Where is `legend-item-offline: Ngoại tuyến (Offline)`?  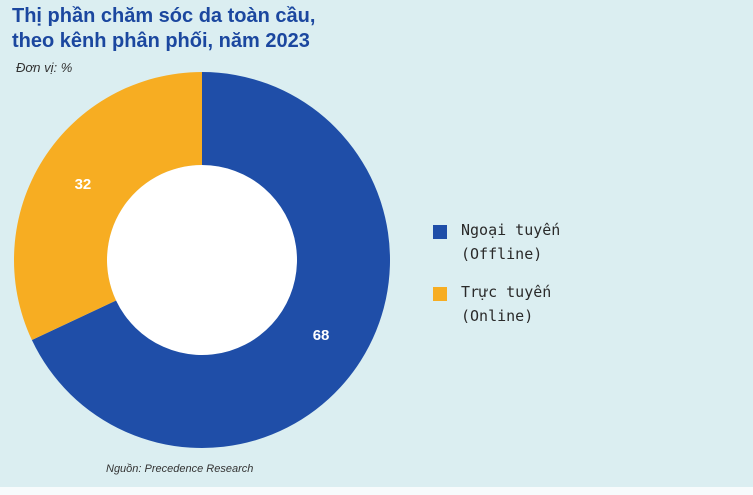 legend-item-offline: Ngoại tuyến (Offline) is located at coordinates (496, 242).